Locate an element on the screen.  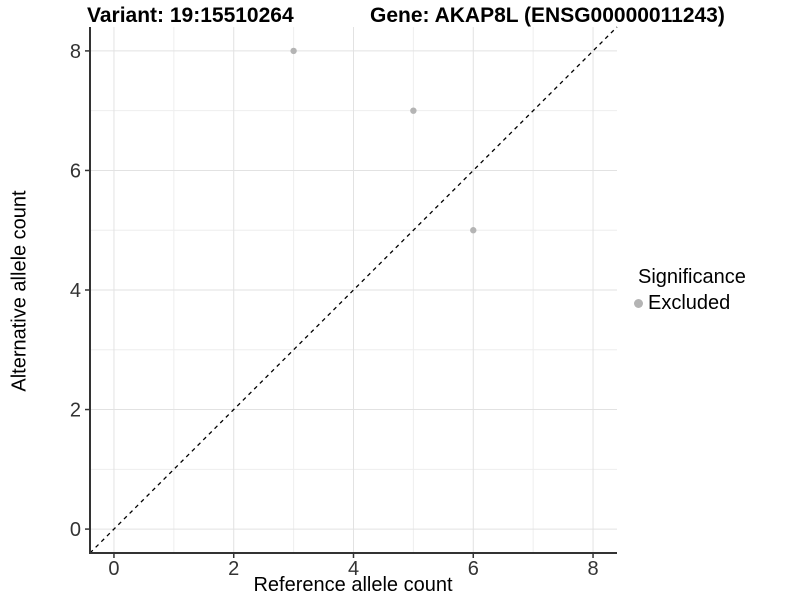
legend-title: Significance is located at coordinates (692, 277).